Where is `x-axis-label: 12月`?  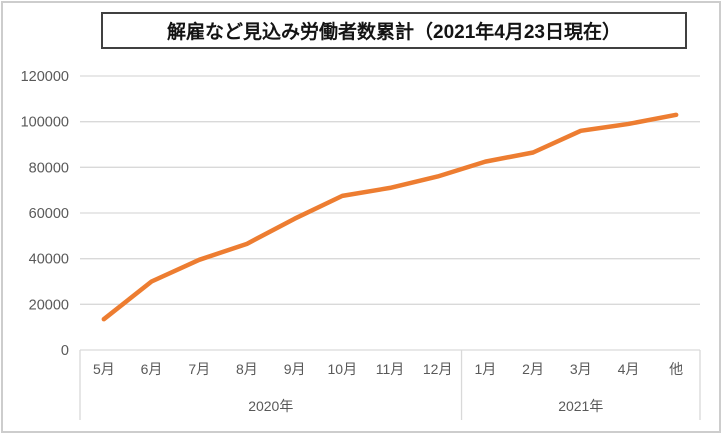 x-axis-label: 12月 is located at coordinates (438, 369).